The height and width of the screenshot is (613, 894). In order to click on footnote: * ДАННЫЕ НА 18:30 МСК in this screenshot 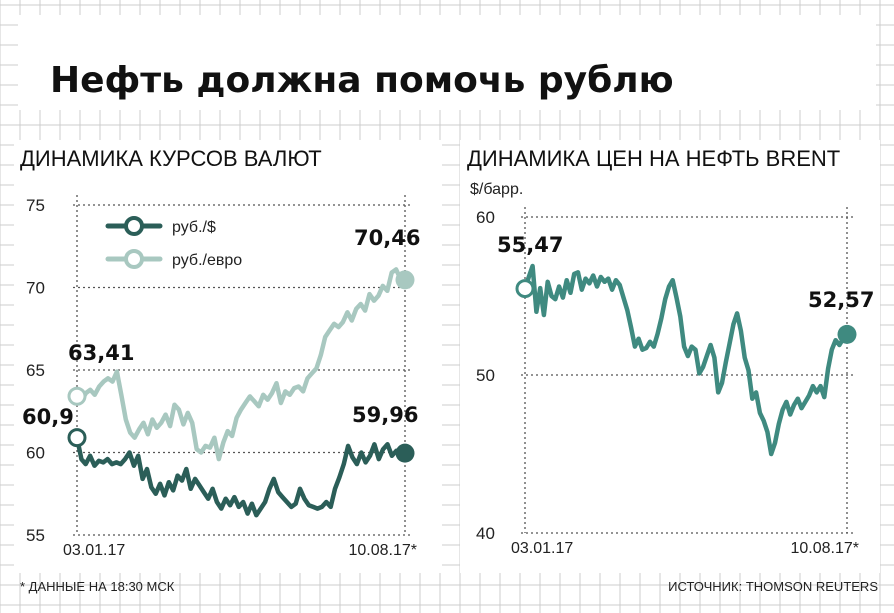, I will do `click(97, 586)`.